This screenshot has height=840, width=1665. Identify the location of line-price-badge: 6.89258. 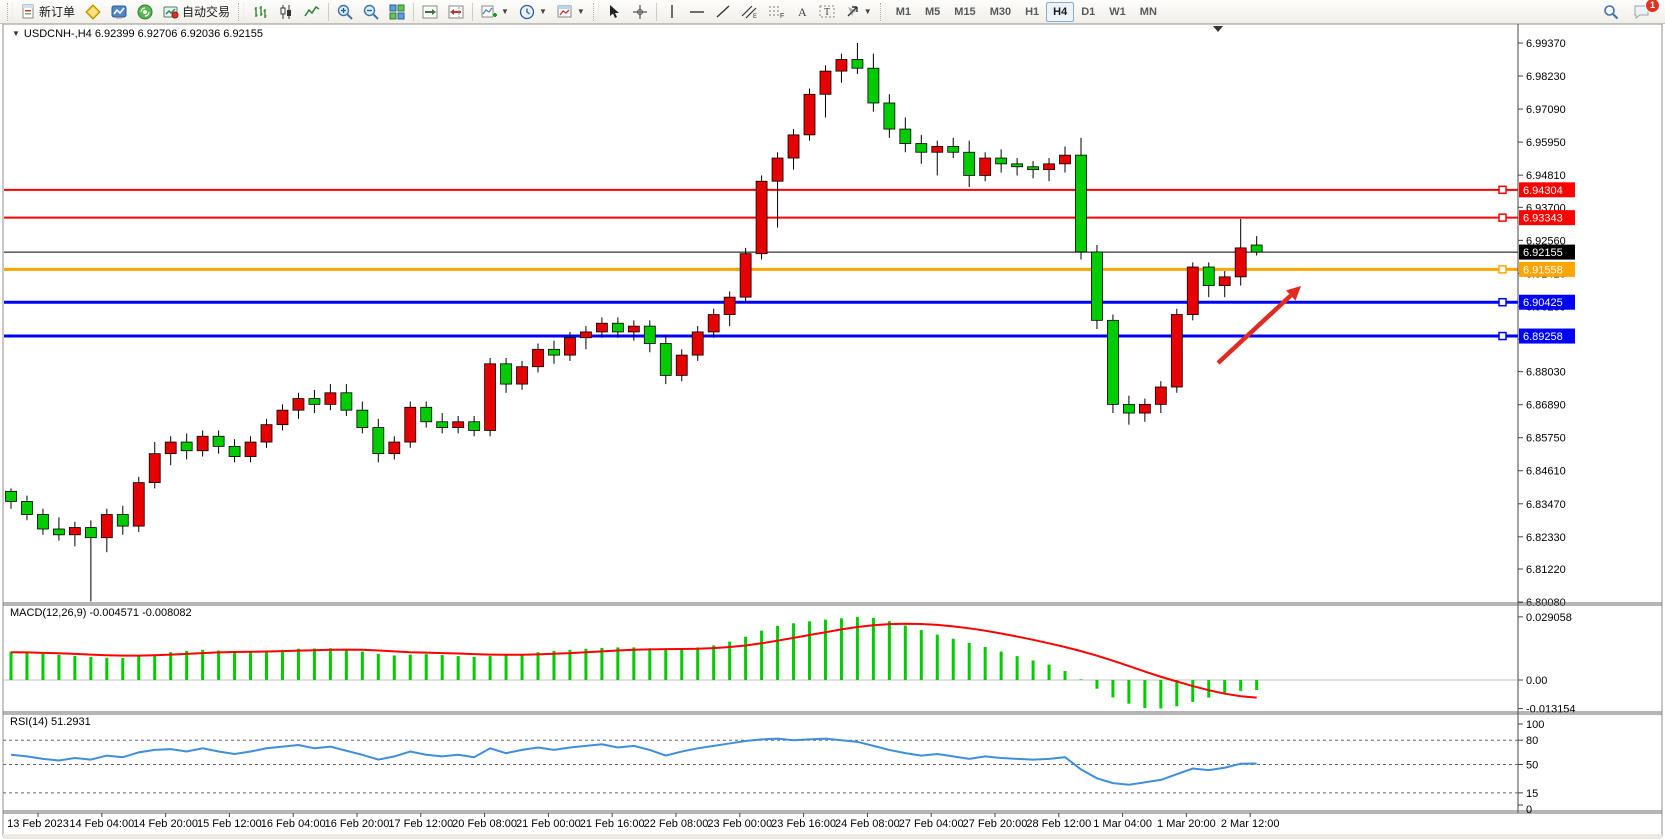
(1547, 336).